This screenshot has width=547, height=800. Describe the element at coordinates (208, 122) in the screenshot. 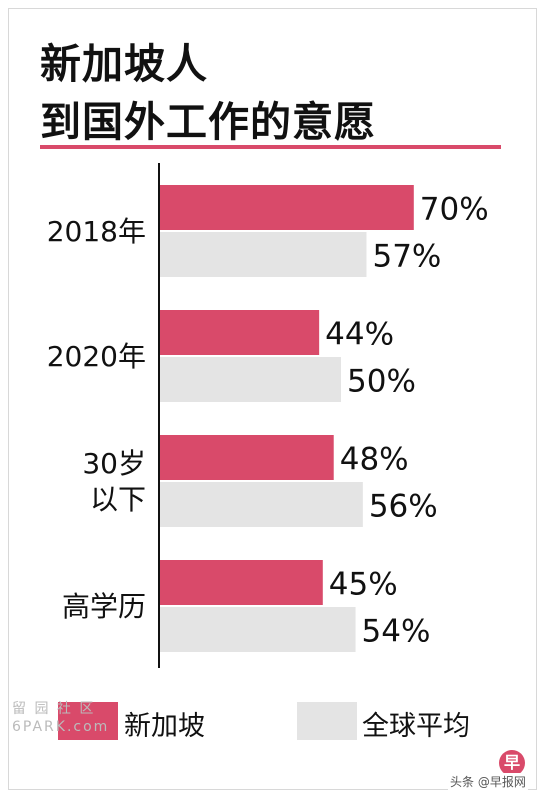

I see `chart-title-line2: 到国外工作的意愿` at that location.